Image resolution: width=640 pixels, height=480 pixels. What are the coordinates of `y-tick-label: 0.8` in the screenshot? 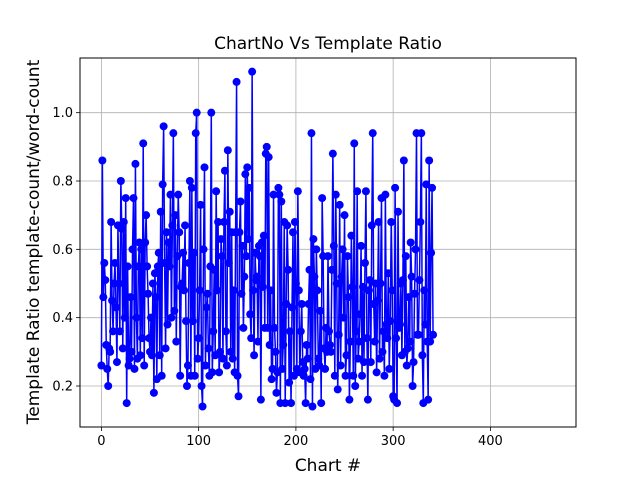 It's located at (62, 182).